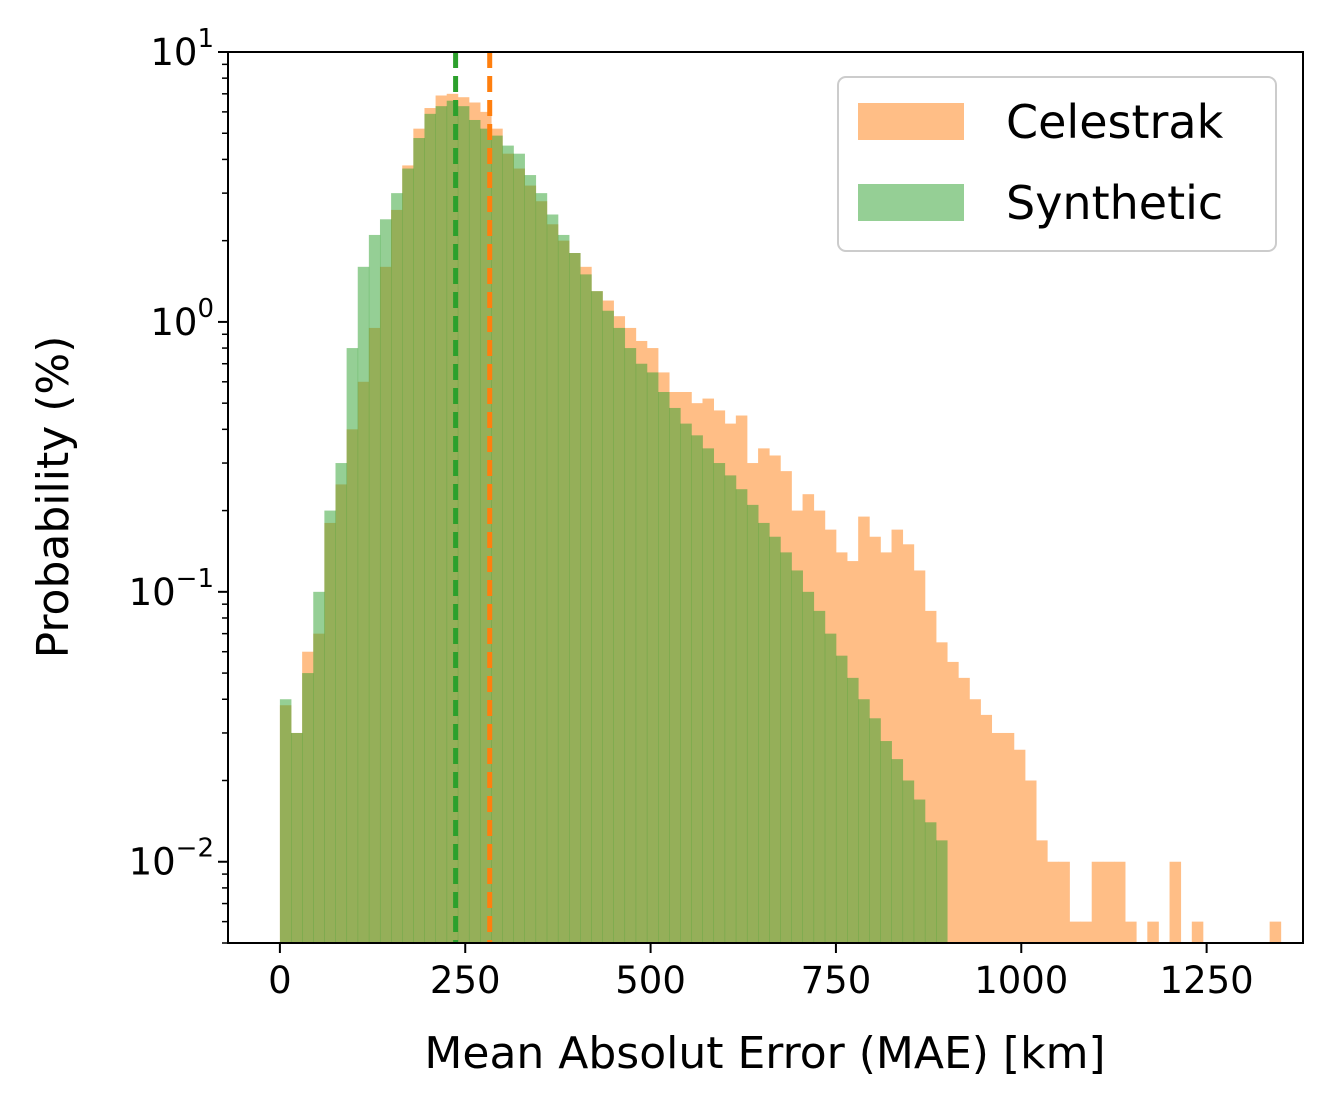 The width and height of the screenshot is (1332, 1095). I want to click on y-tick-label-1: 10⁰, so click(182, 319).